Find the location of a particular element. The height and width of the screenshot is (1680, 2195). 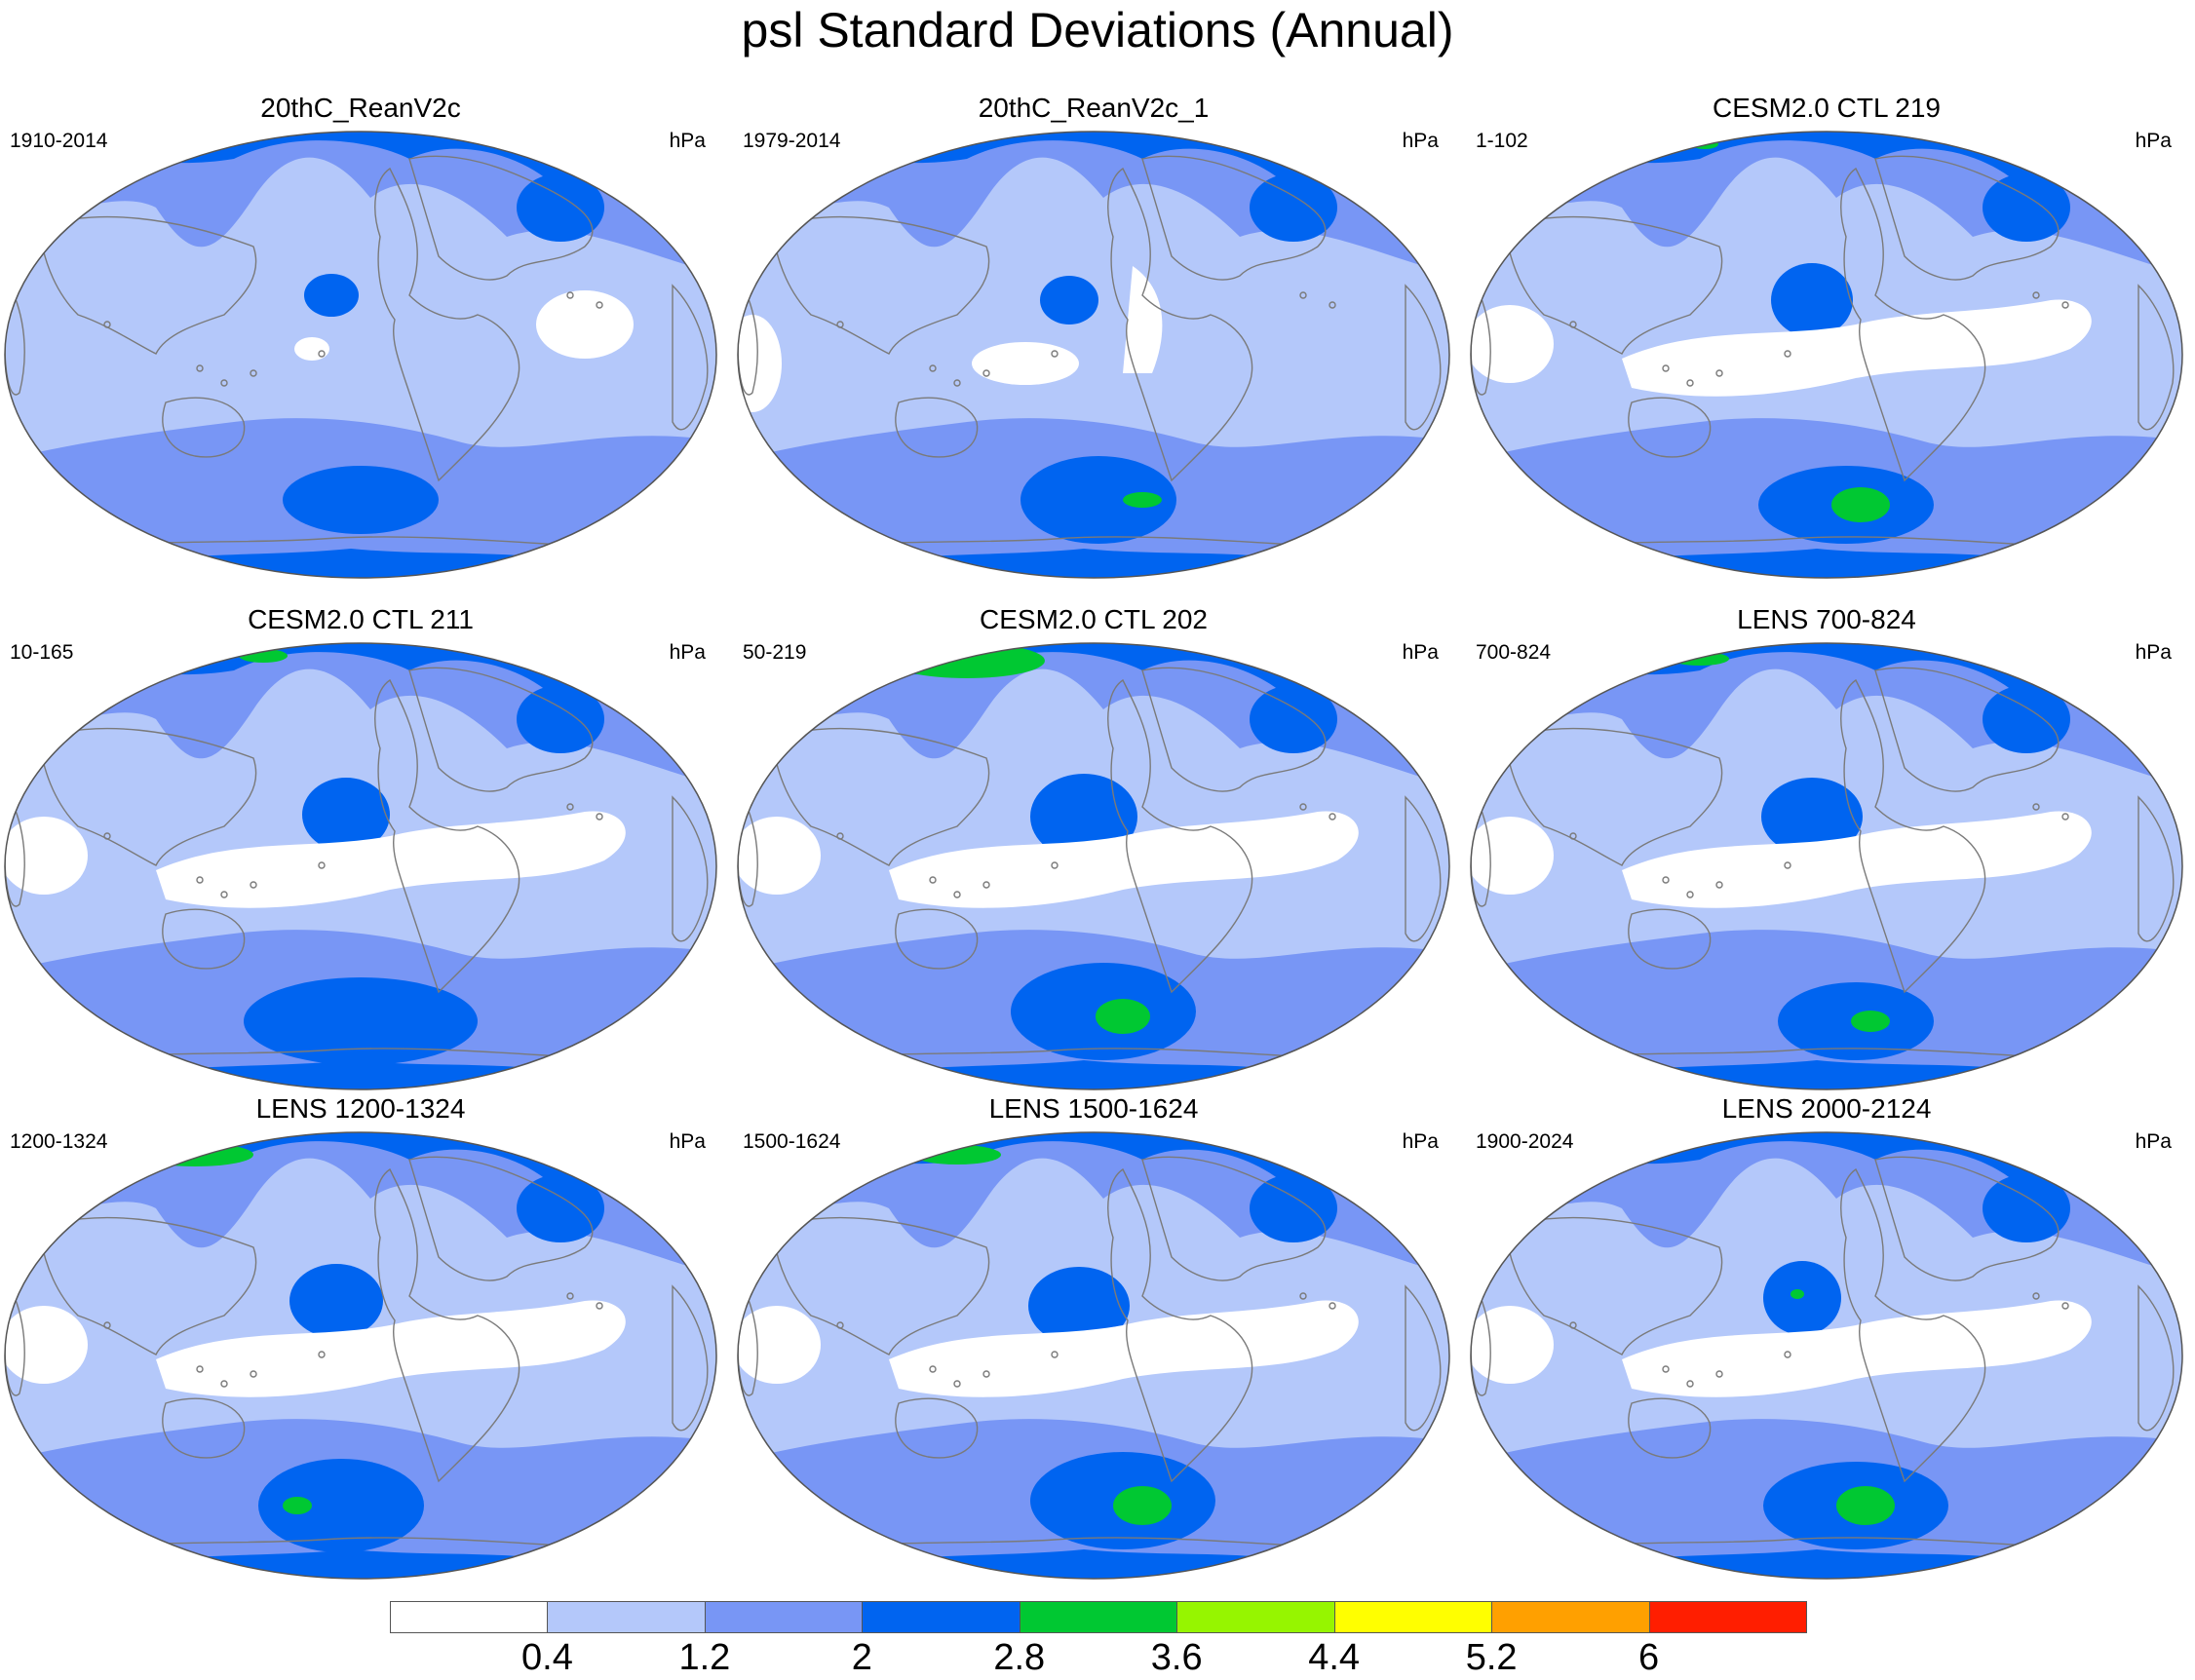

panel-title: 20thC_ReanV2c_1 is located at coordinates (1094, 108).